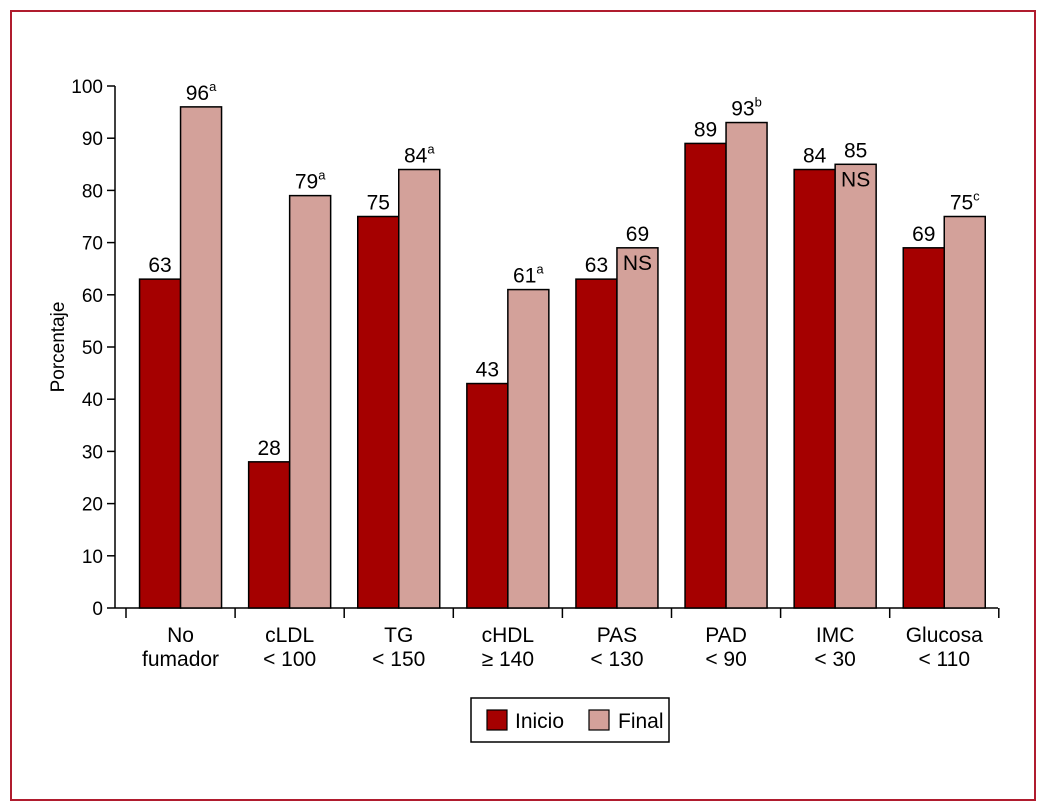 The width and height of the screenshot is (1046, 811). What do you see at coordinates (508, 635) in the screenshot?
I see `x-tick-label: cHDL` at bounding box center [508, 635].